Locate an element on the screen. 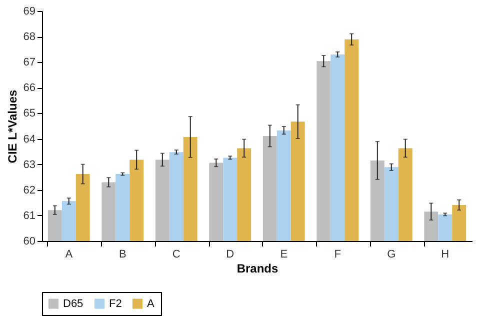  x-tick-label: B is located at coordinates (122, 254).